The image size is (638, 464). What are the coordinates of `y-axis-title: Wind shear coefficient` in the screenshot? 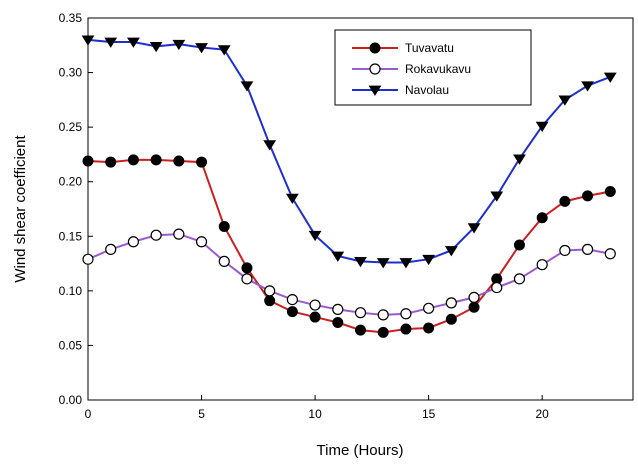 It's located at (20, 209).